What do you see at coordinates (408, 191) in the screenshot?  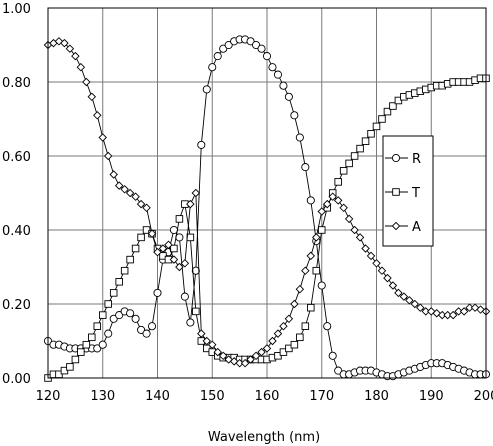 I see `legend: R T A` at bounding box center [408, 191].